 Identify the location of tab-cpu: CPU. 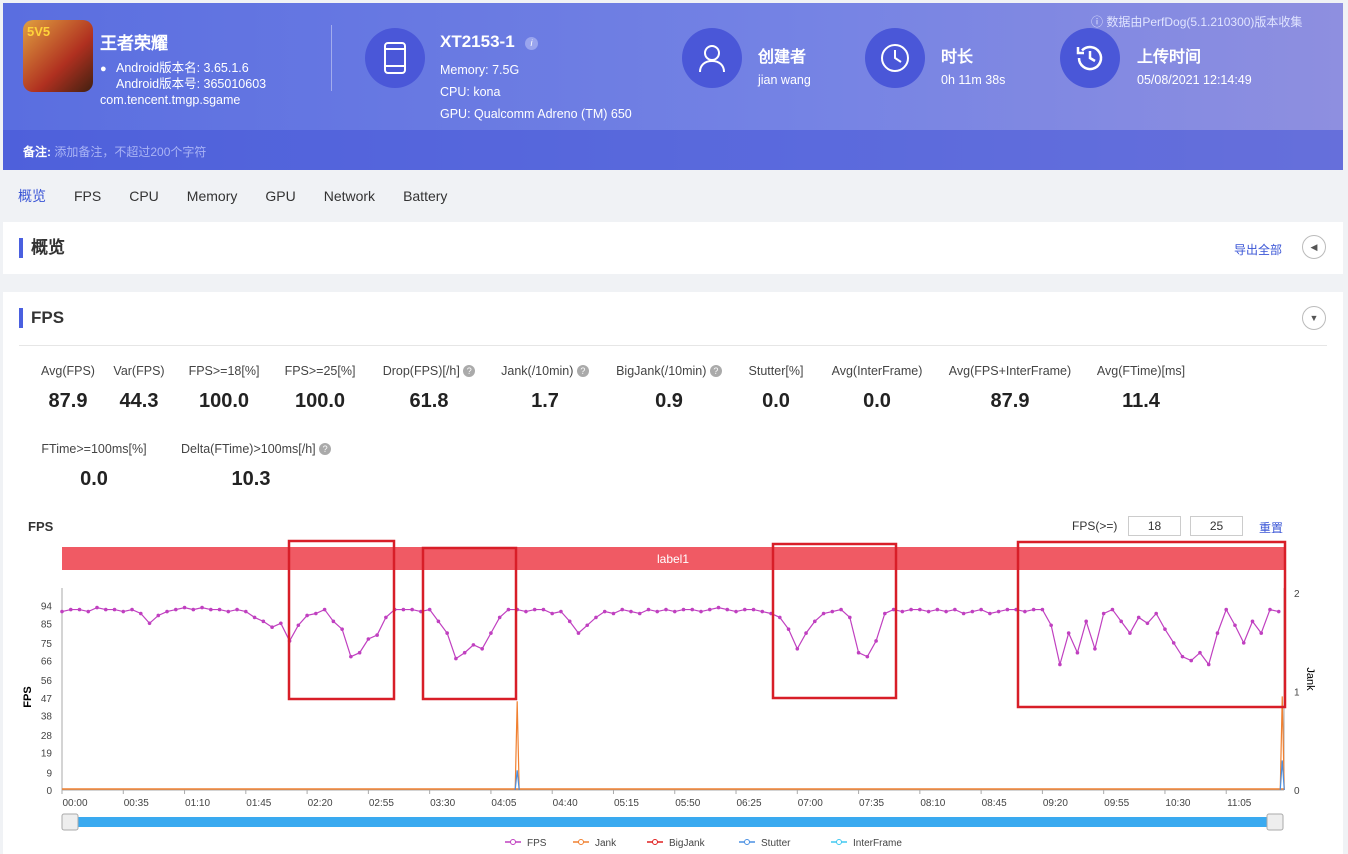
(144, 196).